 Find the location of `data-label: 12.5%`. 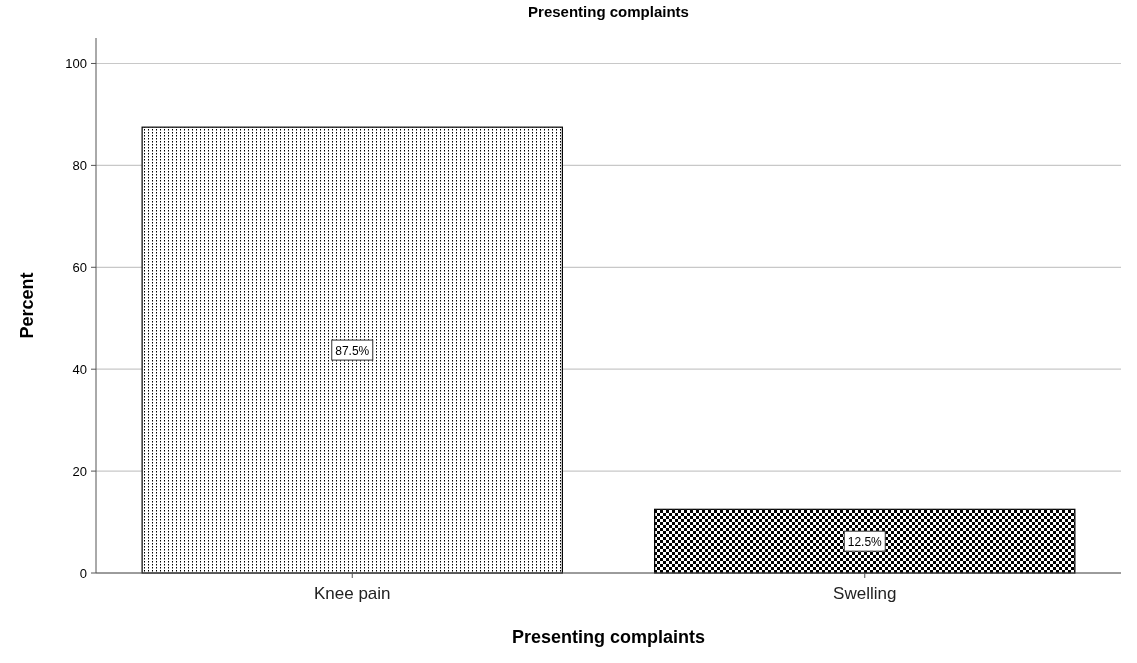

data-label: 12.5% is located at coordinates (865, 541).